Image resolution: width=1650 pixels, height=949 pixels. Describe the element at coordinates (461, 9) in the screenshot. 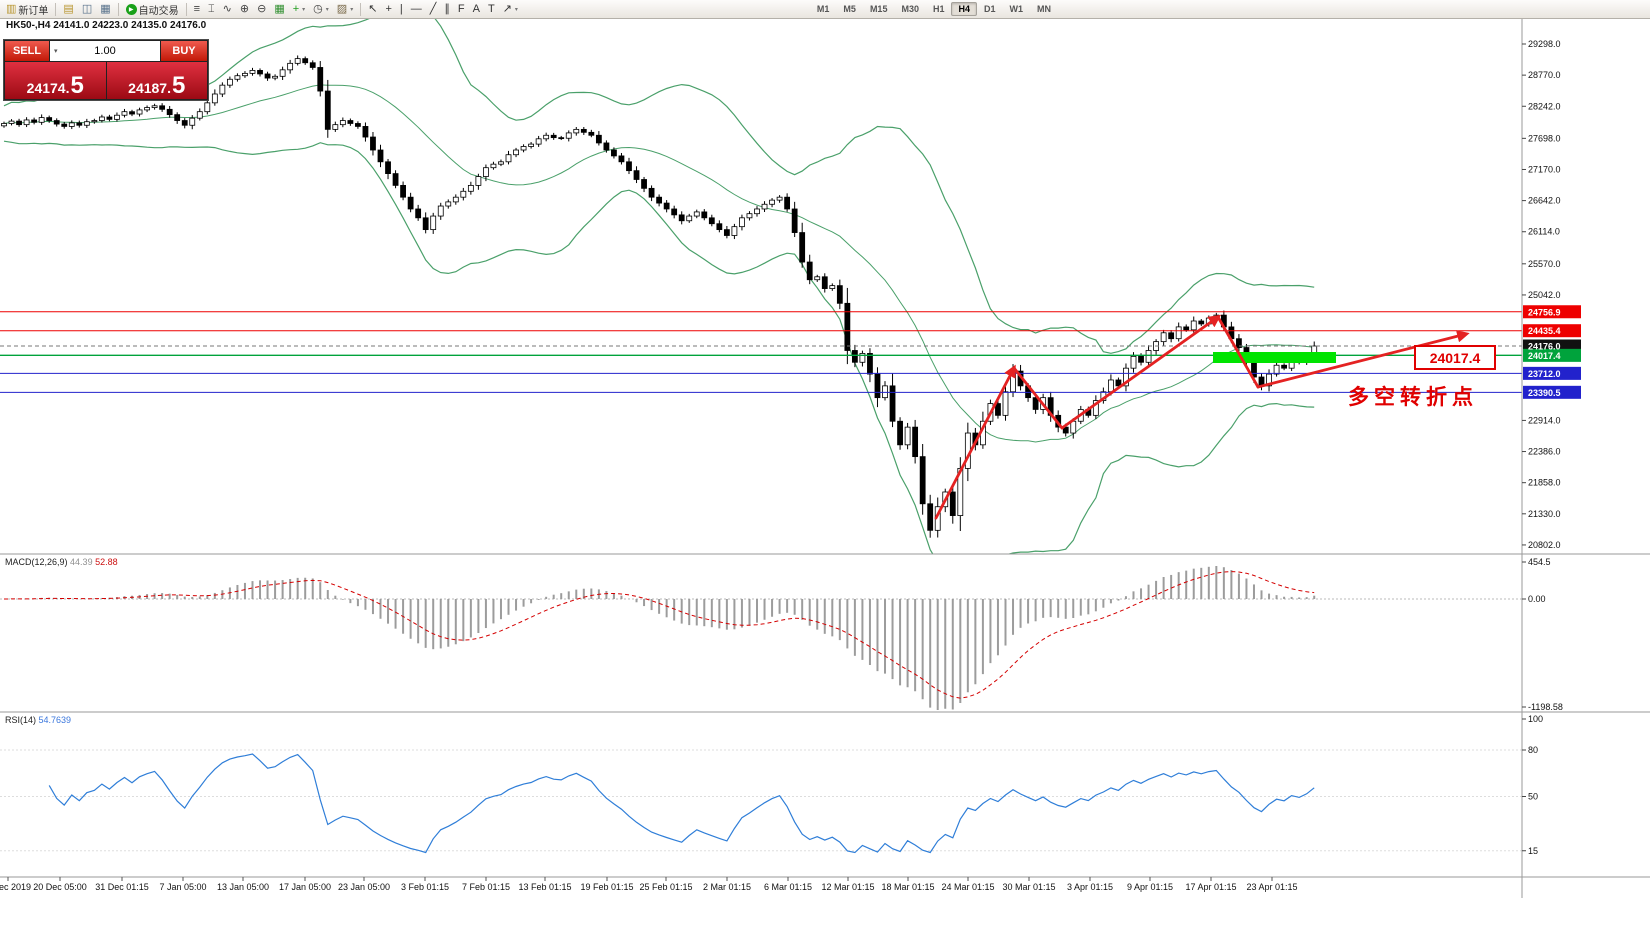

I see `fibonacci-icon: F` at that location.